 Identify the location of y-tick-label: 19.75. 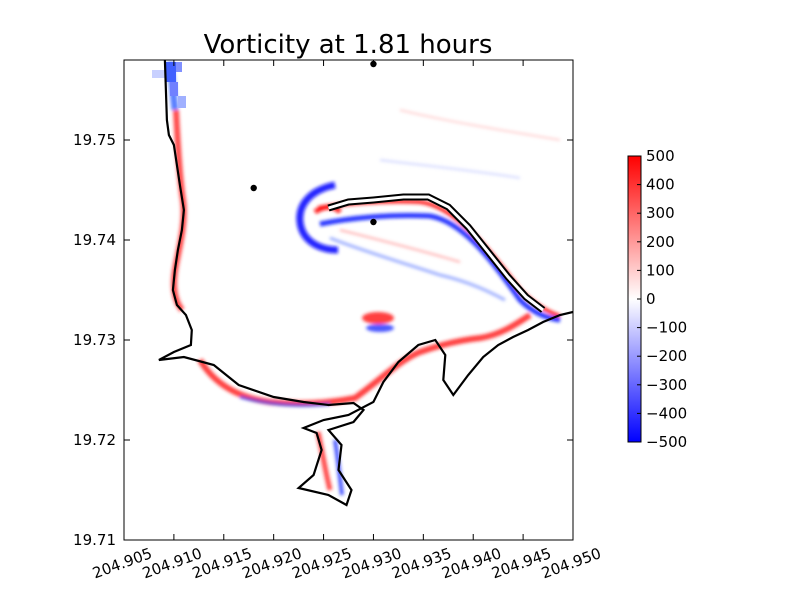
(94, 140).